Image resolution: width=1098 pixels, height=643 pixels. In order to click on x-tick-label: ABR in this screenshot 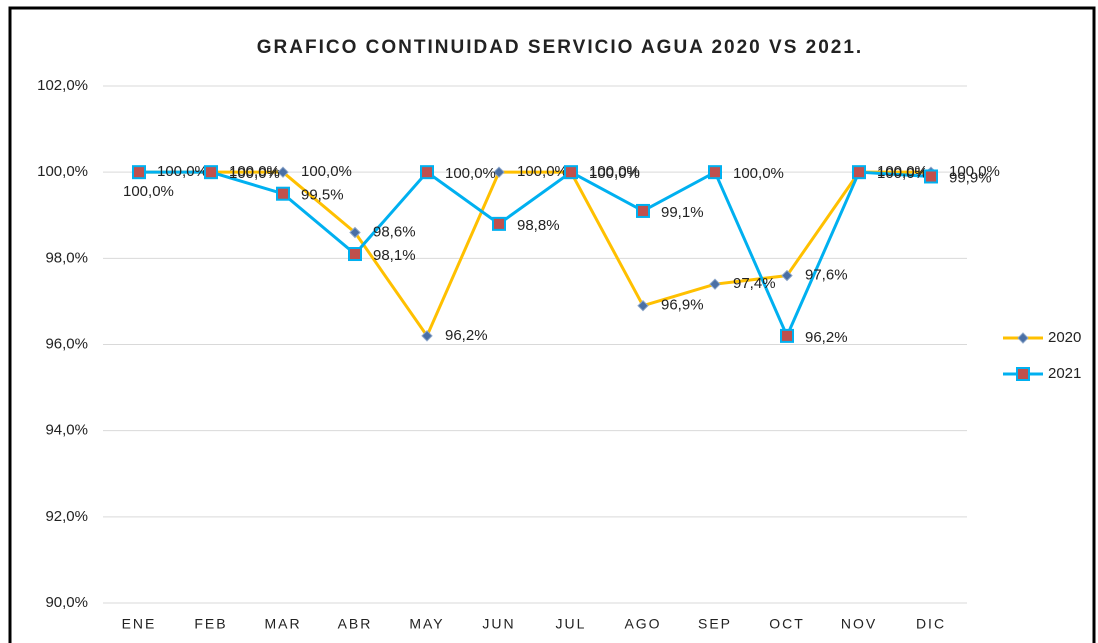, I will do `click(355, 624)`.